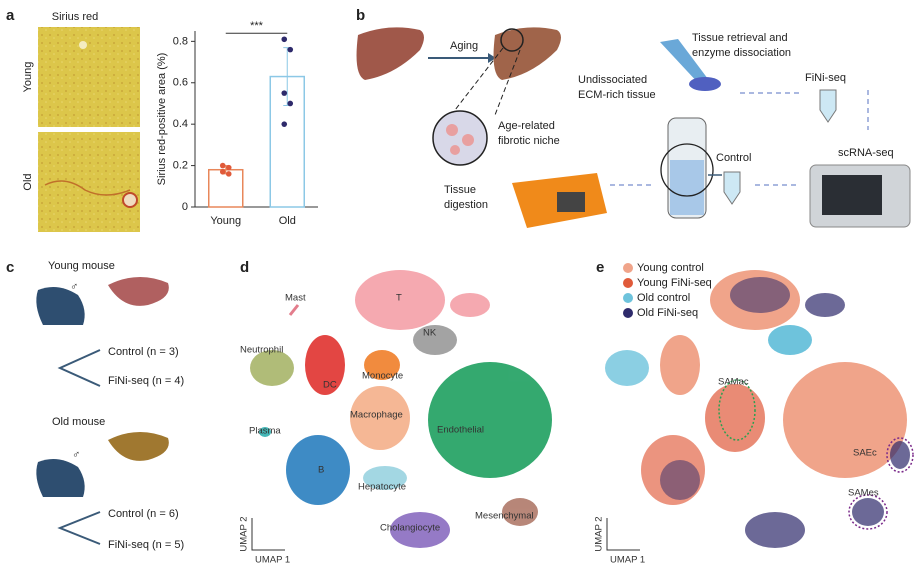  I want to click on vessel, so click(83, 45).